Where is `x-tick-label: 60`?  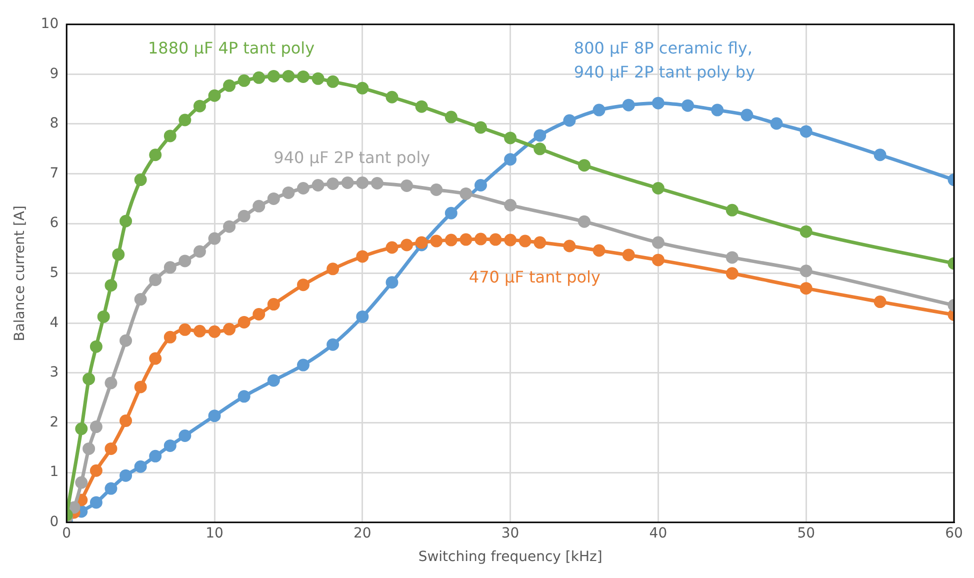
x-tick-label: 60 is located at coordinates (954, 533).